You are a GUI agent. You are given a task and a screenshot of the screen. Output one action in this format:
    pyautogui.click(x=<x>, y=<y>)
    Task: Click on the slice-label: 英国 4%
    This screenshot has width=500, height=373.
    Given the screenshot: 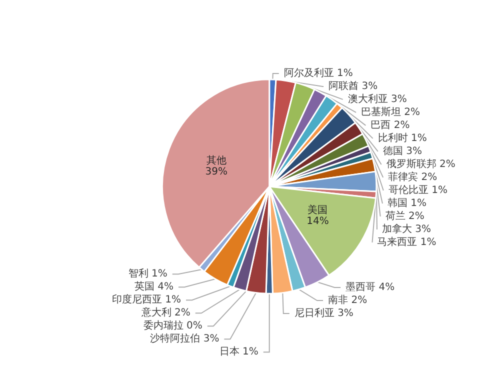 What is the action you would take?
    pyautogui.click(x=154, y=286)
    